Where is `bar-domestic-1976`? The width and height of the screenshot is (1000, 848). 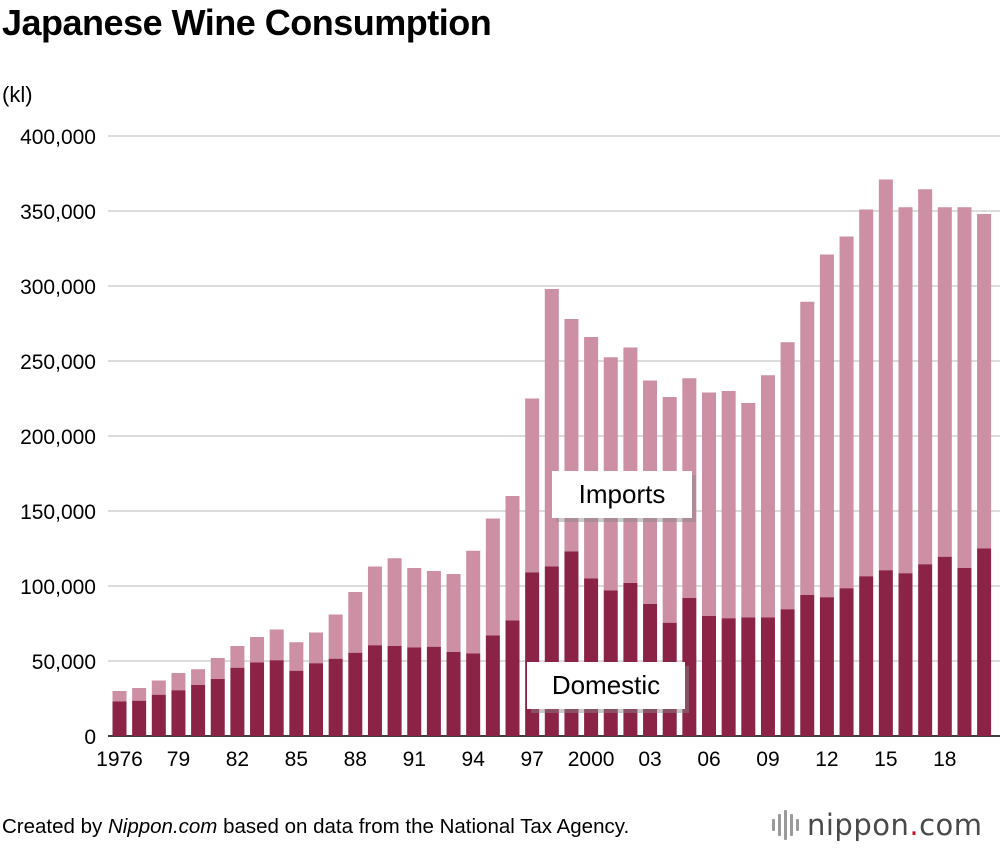 bar-domestic-1976 is located at coordinates (119, 718).